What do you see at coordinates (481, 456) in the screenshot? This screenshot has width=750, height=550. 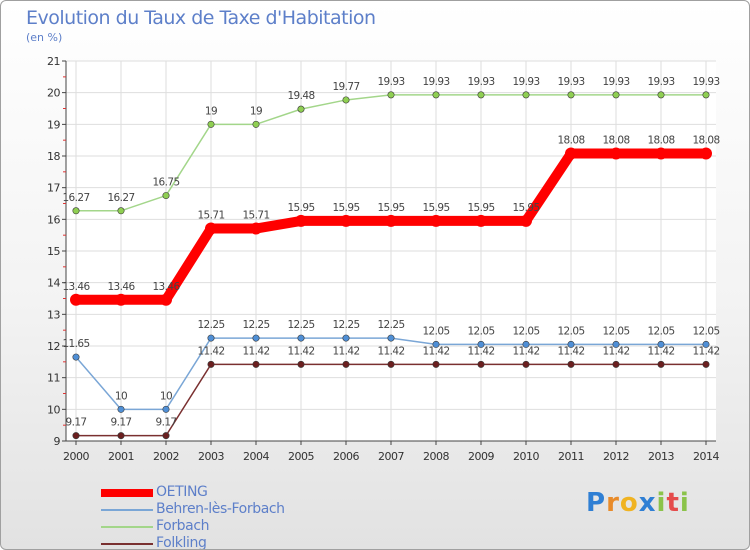 I see `x-tick-label: 2009` at bounding box center [481, 456].